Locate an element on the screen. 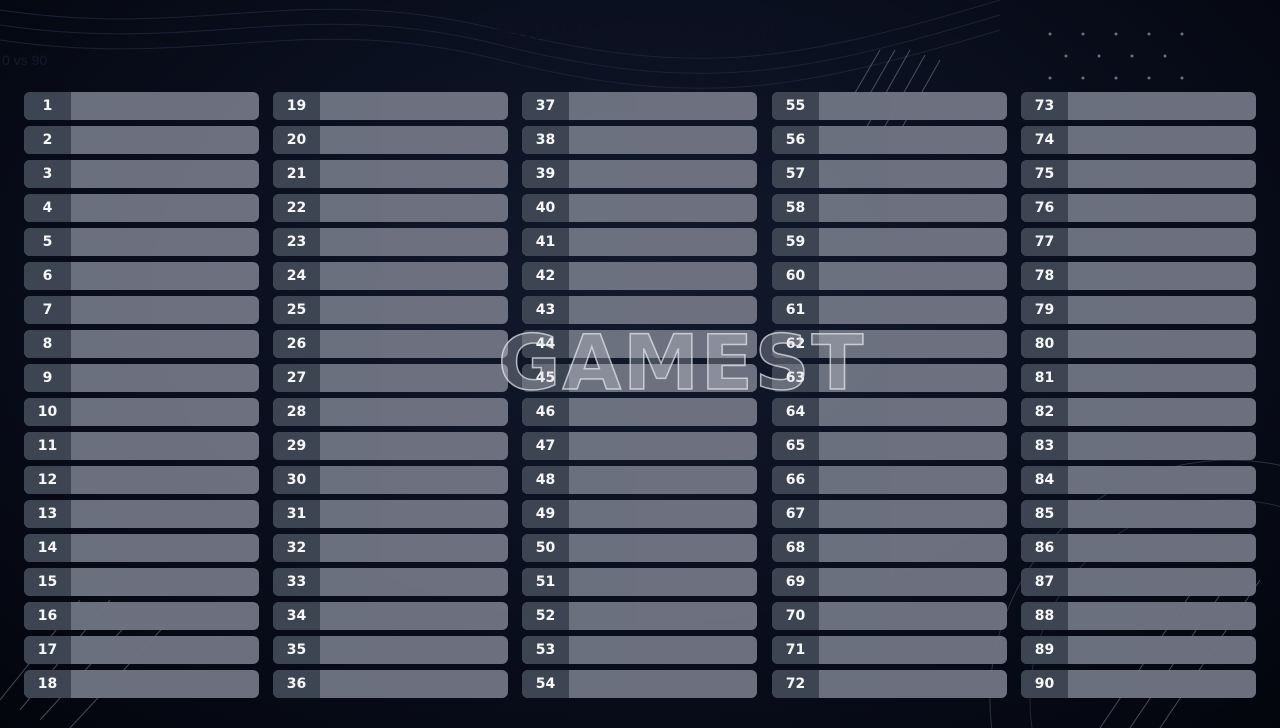 The width and height of the screenshot is (1280, 728). player-slot: 6 is located at coordinates (141, 276).